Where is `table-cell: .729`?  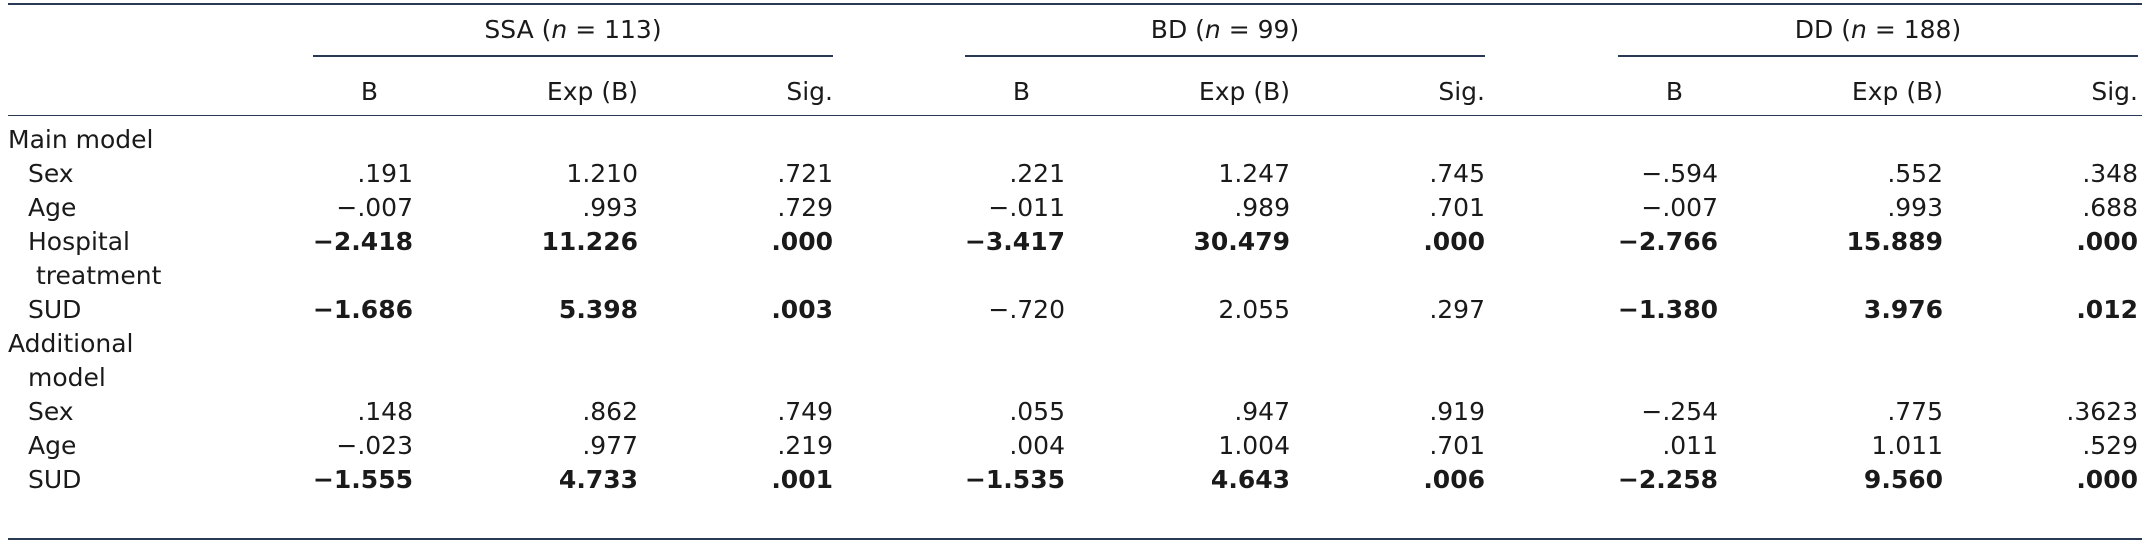
table-cell: .729 is located at coordinates (805, 207).